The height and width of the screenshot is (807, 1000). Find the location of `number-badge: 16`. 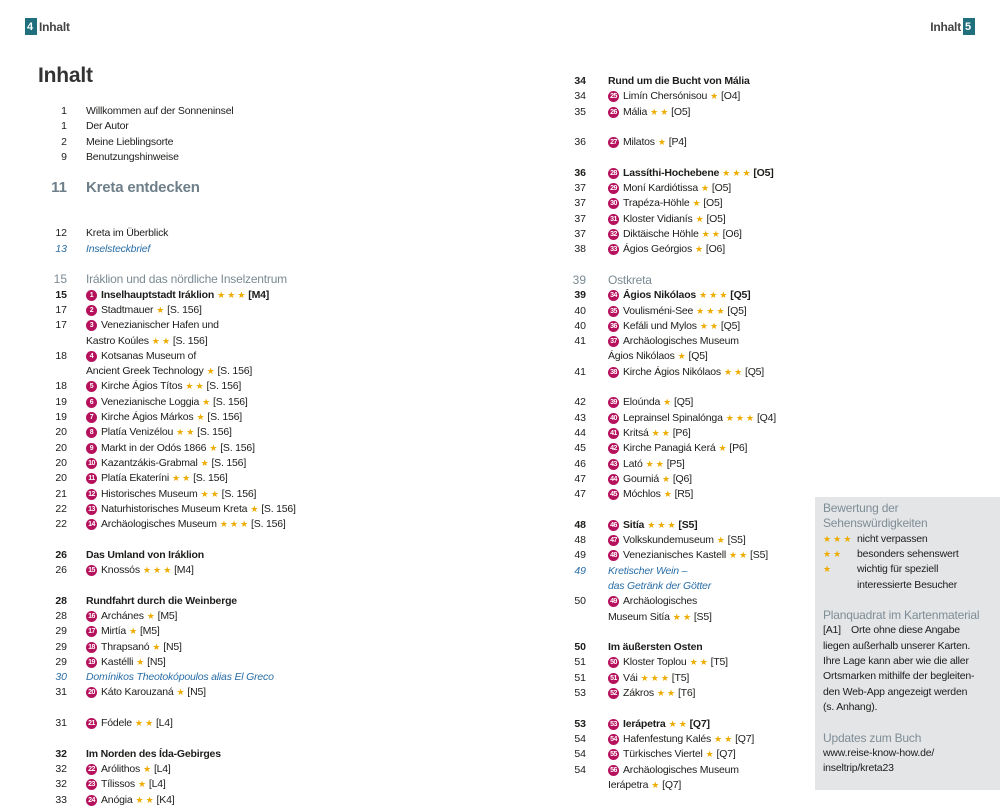

number-badge: 16 is located at coordinates (91, 616).